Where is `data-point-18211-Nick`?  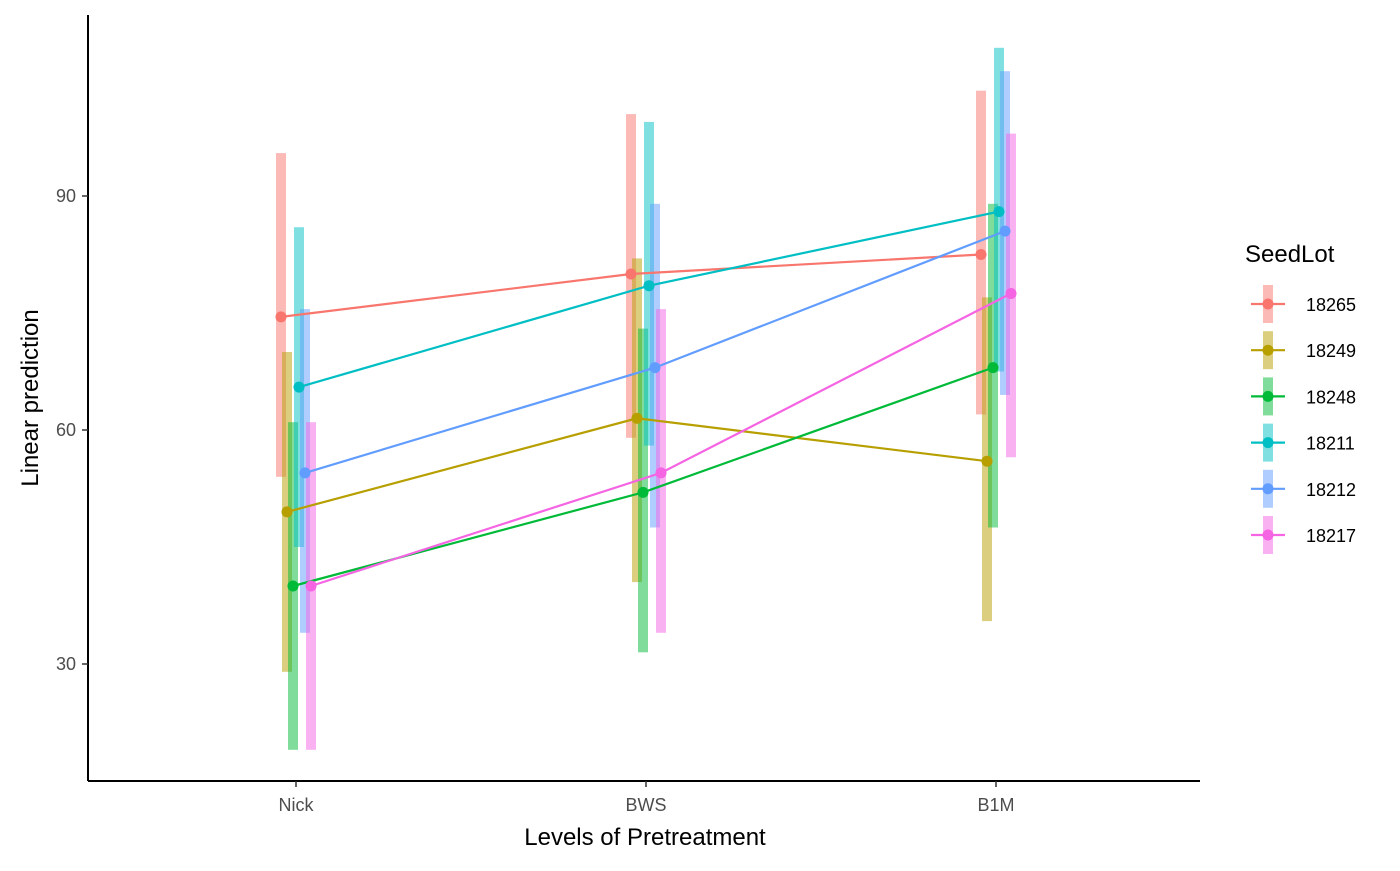 data-point-18211-Nick is located at coordinates (299, 387).